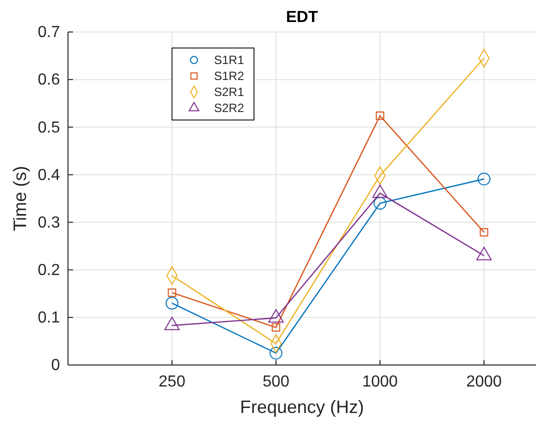  I want to click on y-tick-label: 0.3, so click(49, 223).